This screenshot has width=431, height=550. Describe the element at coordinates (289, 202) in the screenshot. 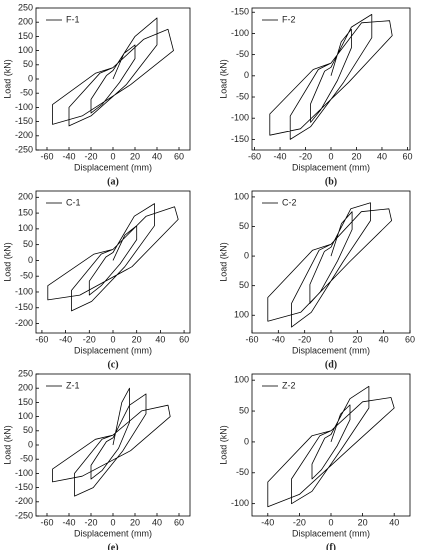

I see `legend-label: C-2` at that location.